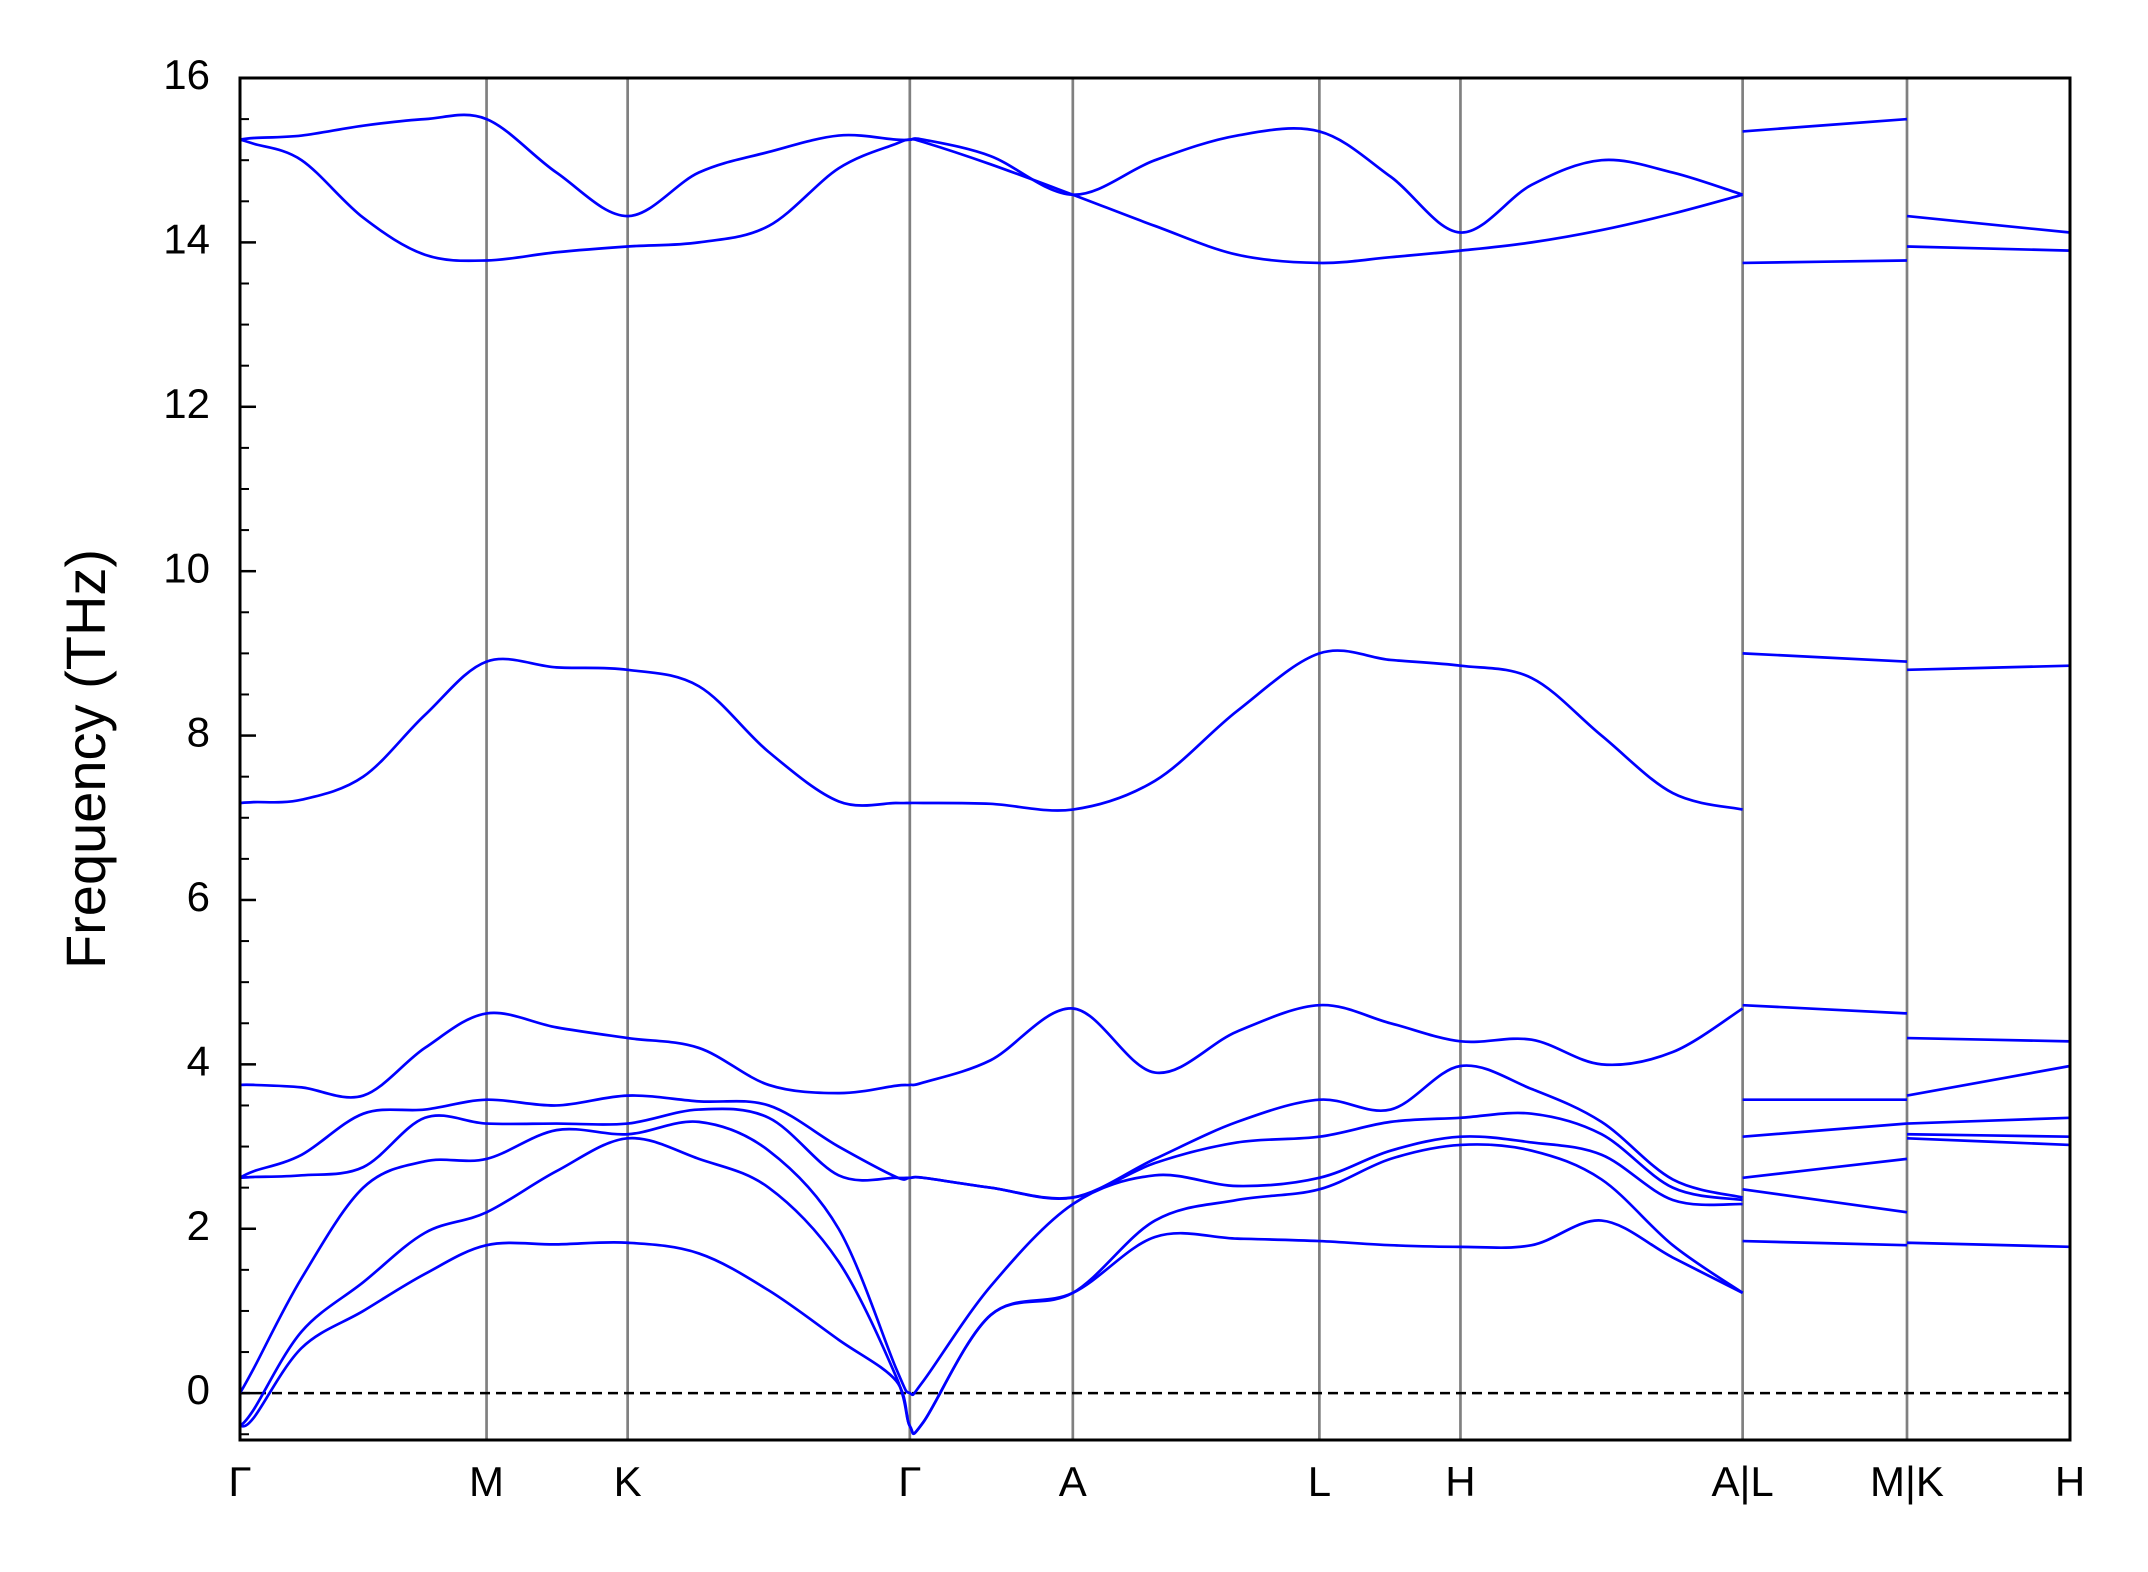 This screenshot has width=2148, height=1572. Describe the element at coordinates (186, 74) in the screenshot. I see `y-tick-label: 16` at that location.